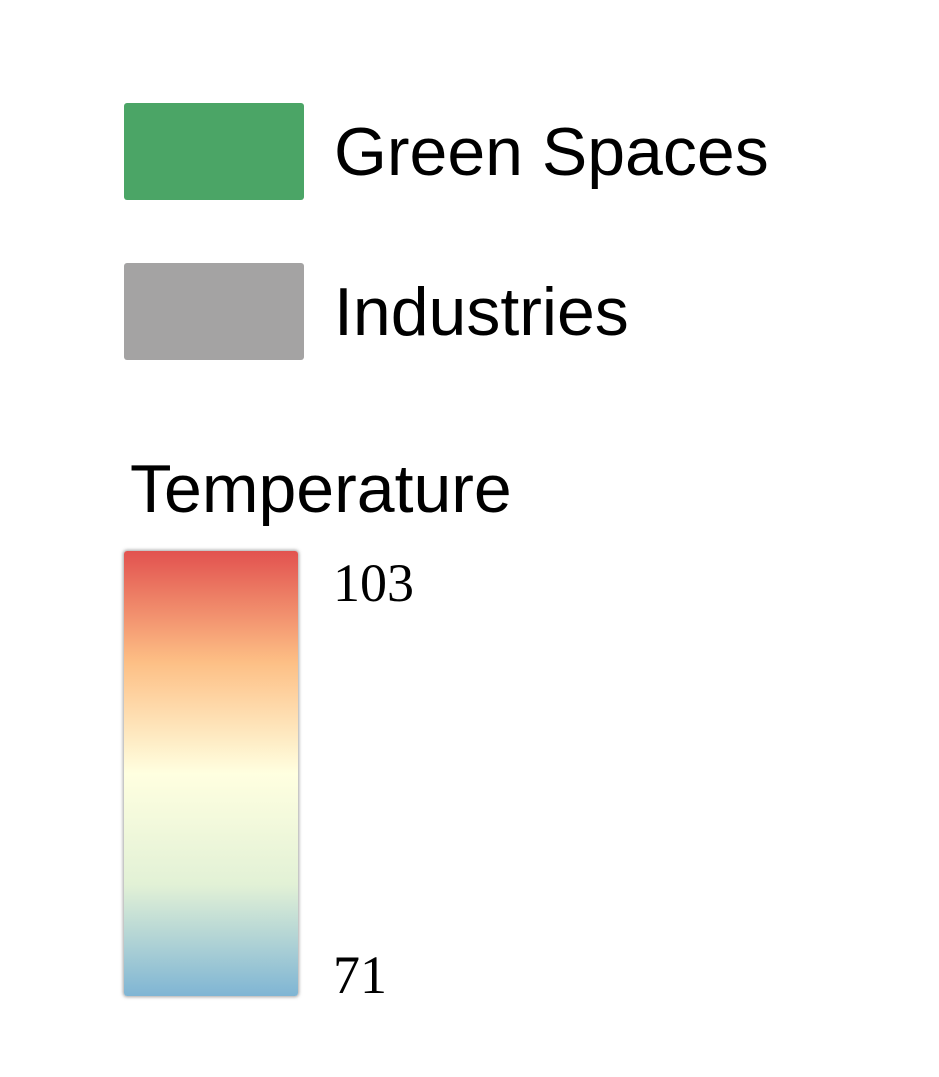 This screenshot has width=939, height=1077. I want to click on temperature-title: Temperature, so click(321, 489).